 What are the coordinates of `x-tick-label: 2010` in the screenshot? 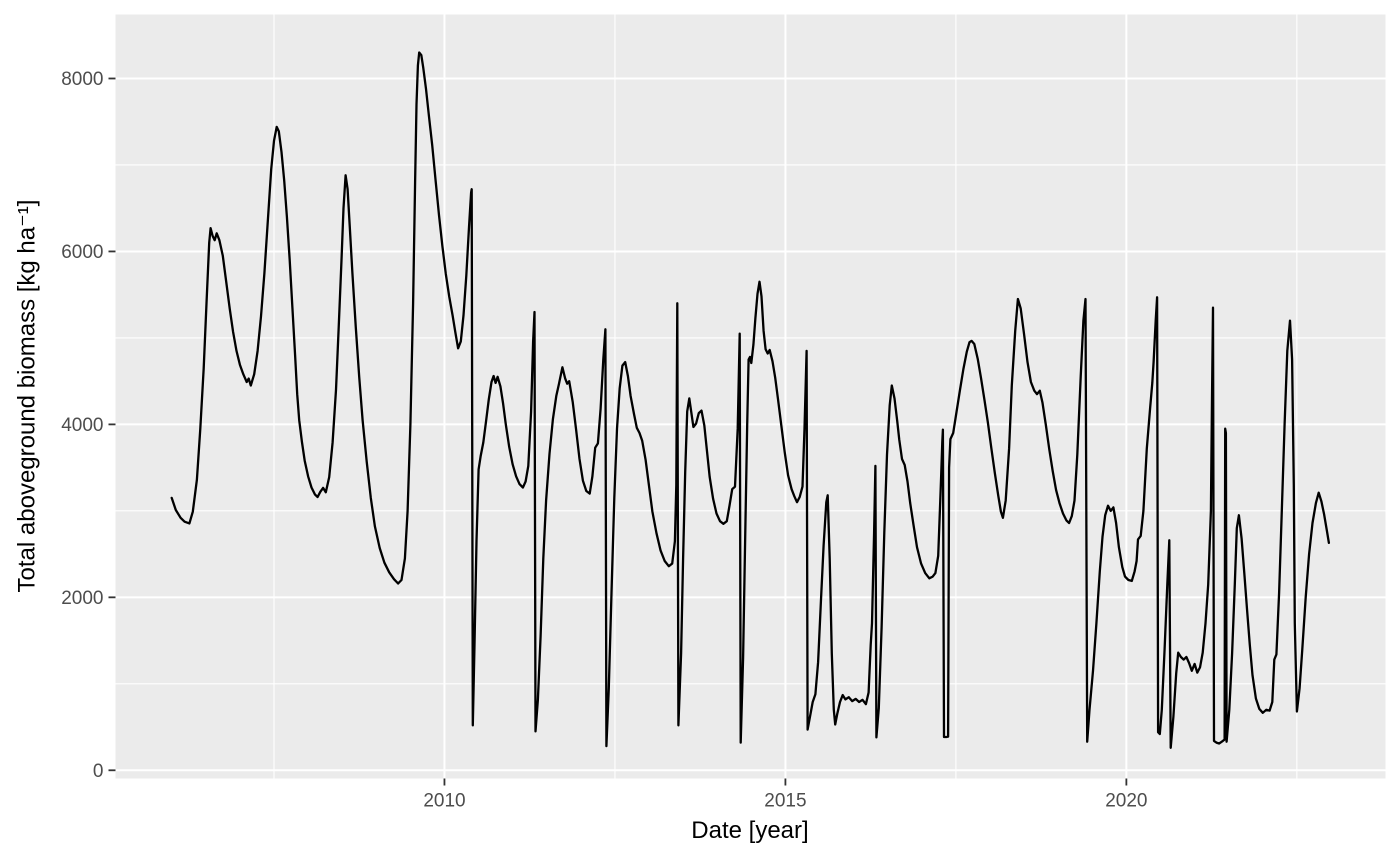 It's located at (444, 801).